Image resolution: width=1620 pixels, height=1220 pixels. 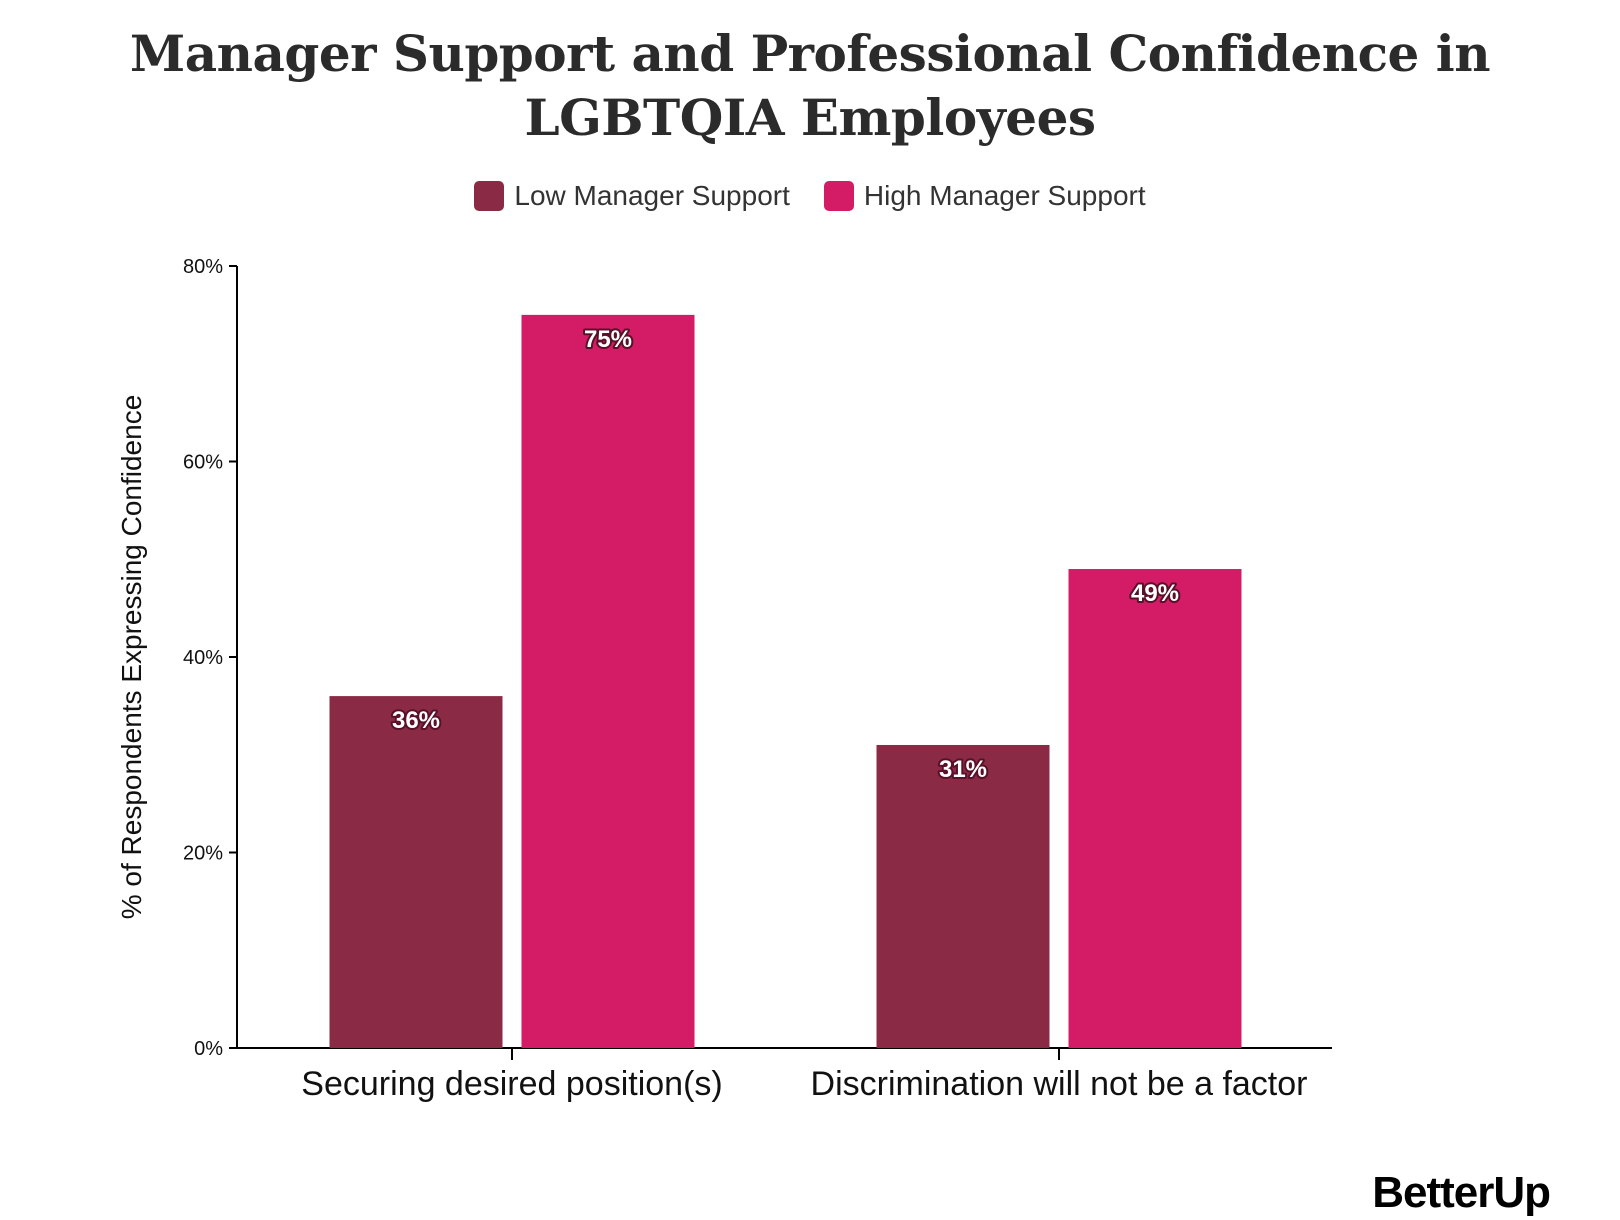 What do you see at coordinates (489, 196) in the screenshot?
I see `legend-swatch-low-support` at bounding box center [489, 196].